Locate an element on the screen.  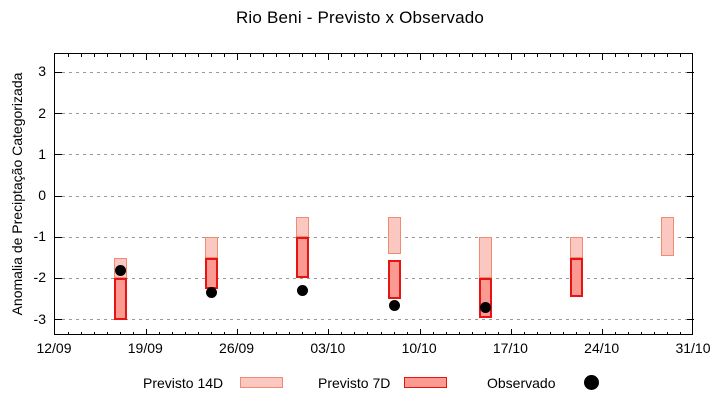
y-tick-label: 0 is located at coordinates (42, 195).